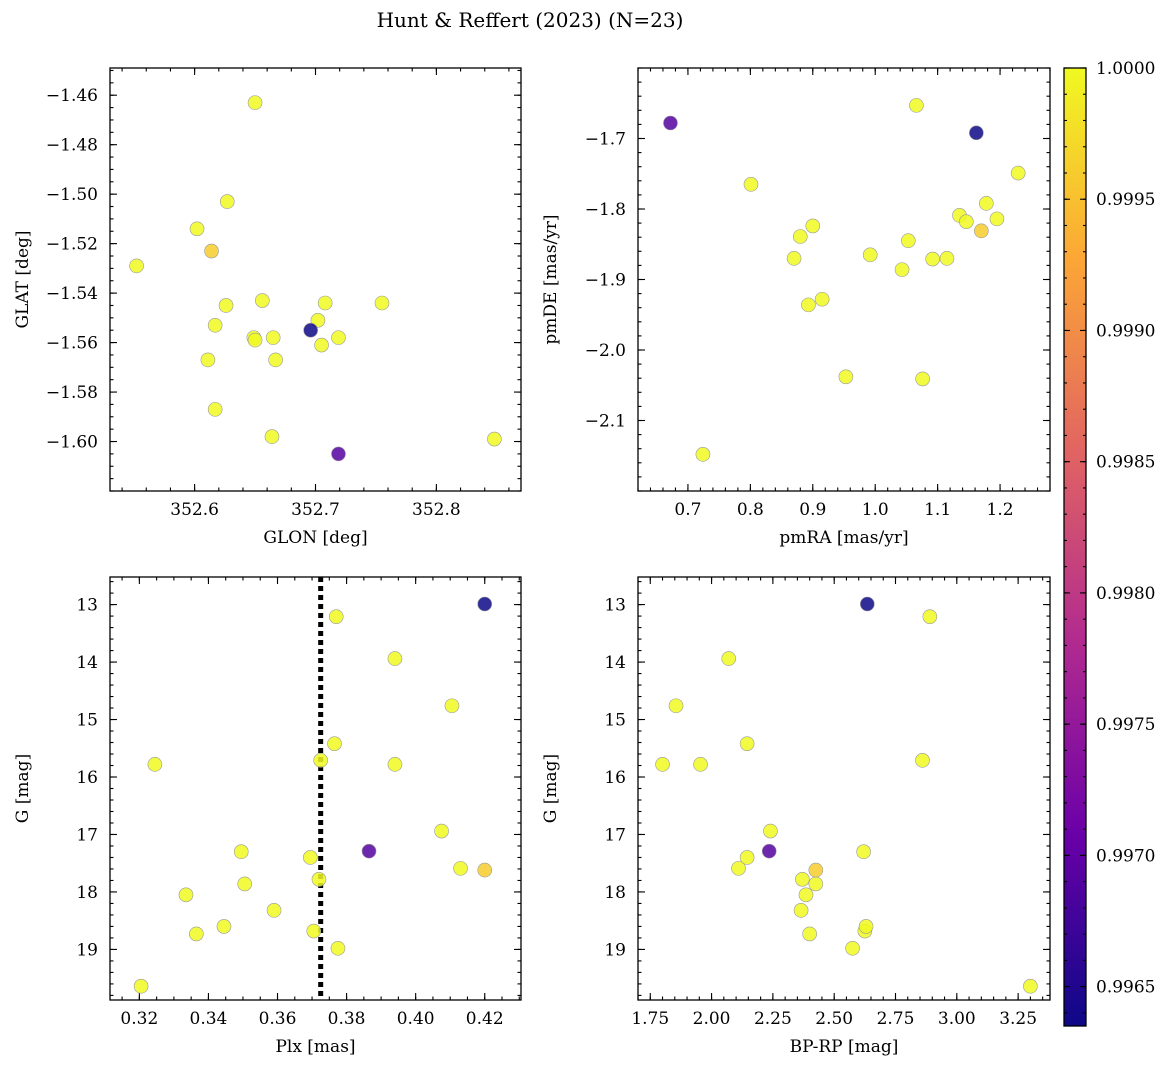  What do you see at coordinates (194, 510) in the screenshot?
I see `x-tick-label: 352.6` at bounding box center [194, 510].